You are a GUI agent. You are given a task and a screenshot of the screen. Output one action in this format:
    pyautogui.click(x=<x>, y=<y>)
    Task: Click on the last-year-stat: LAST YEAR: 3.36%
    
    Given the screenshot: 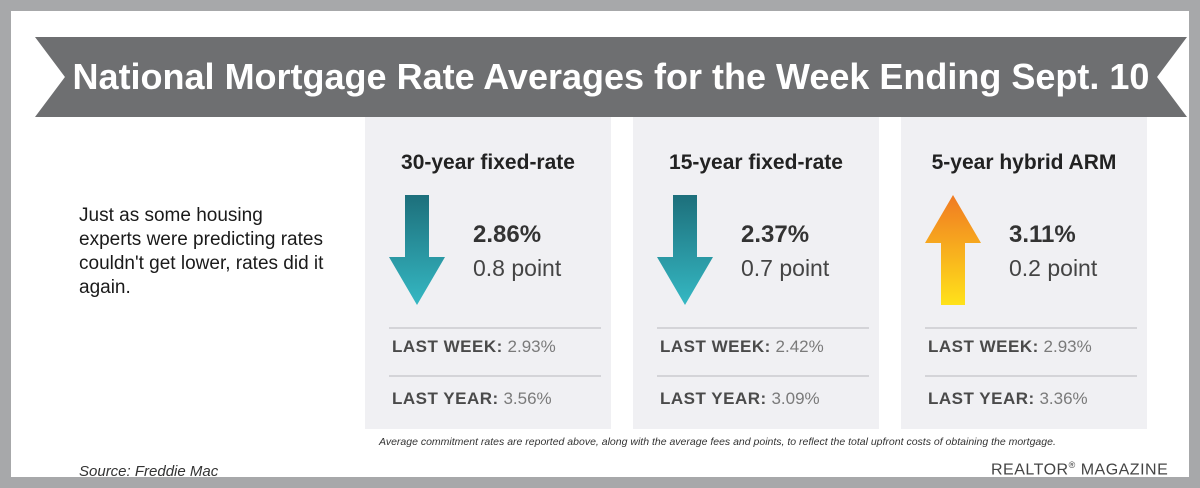 What is the action you would take?
    pyautogui.click(x=1008, y=399)
    